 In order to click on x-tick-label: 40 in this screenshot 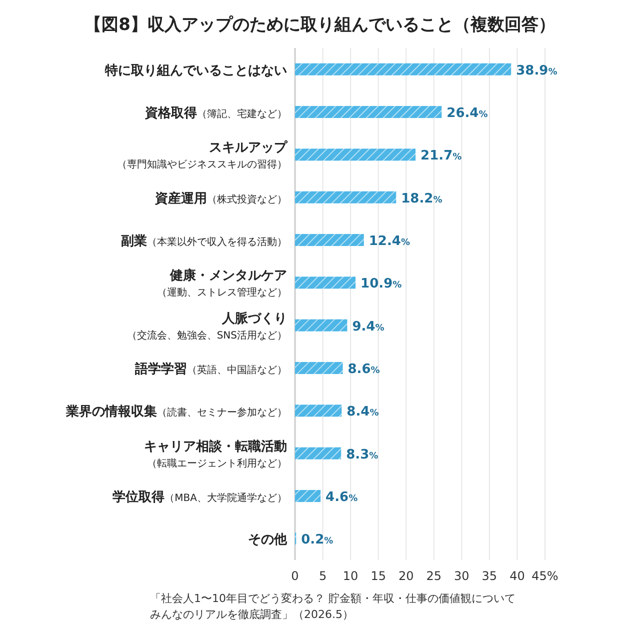, I will do `click(517, 576)`.